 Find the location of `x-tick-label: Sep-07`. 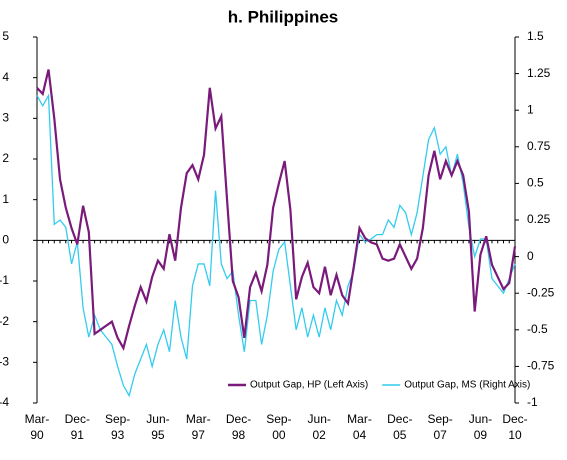

x-tick-label: Sep-07 is located at coordinates (440, 427).